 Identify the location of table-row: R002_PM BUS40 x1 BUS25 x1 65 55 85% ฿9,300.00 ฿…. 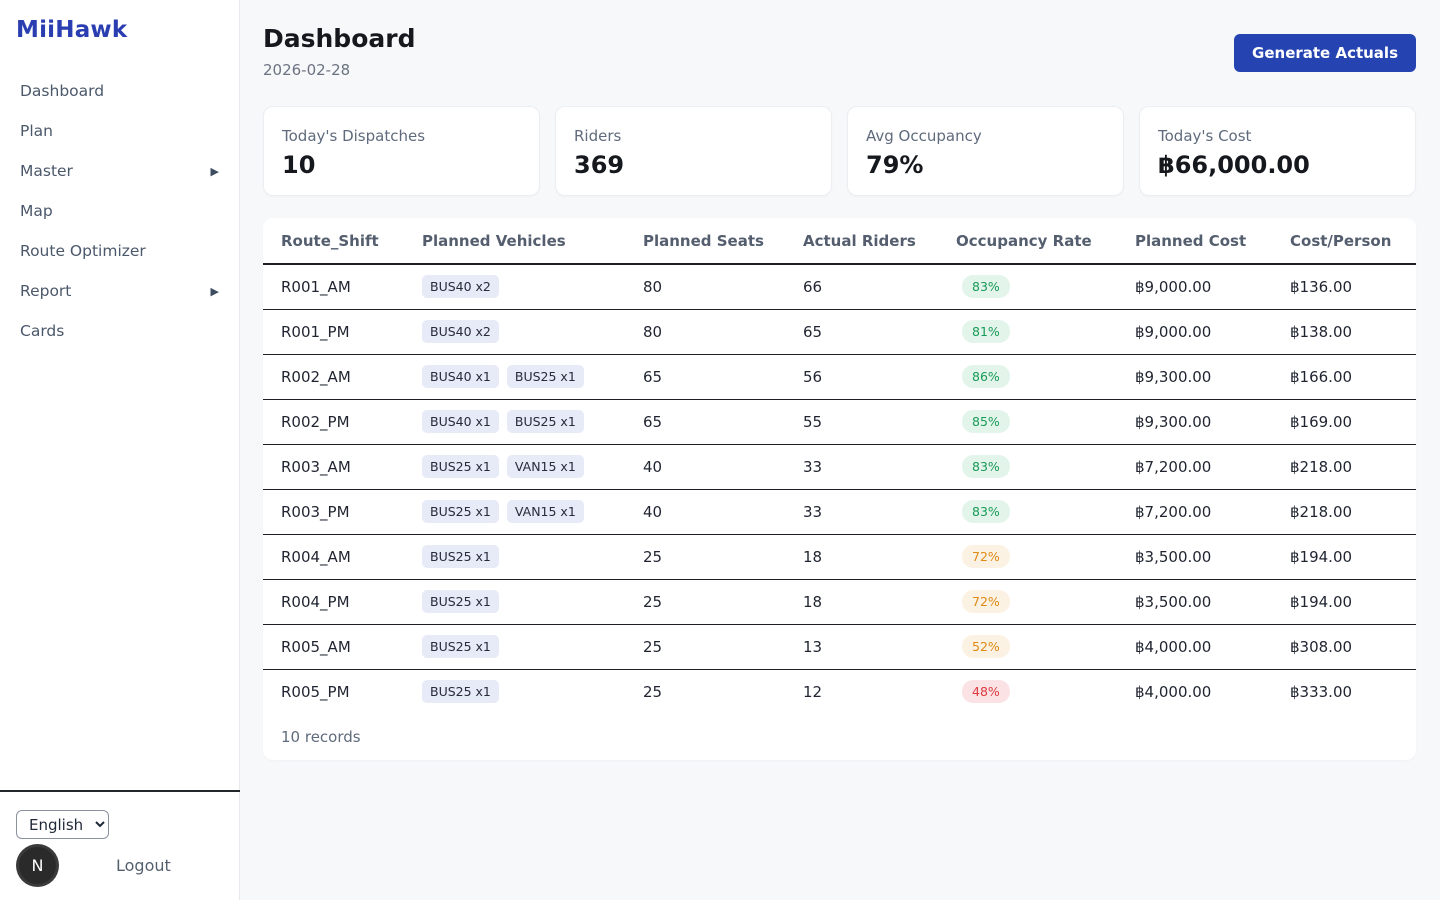
(839, 422).